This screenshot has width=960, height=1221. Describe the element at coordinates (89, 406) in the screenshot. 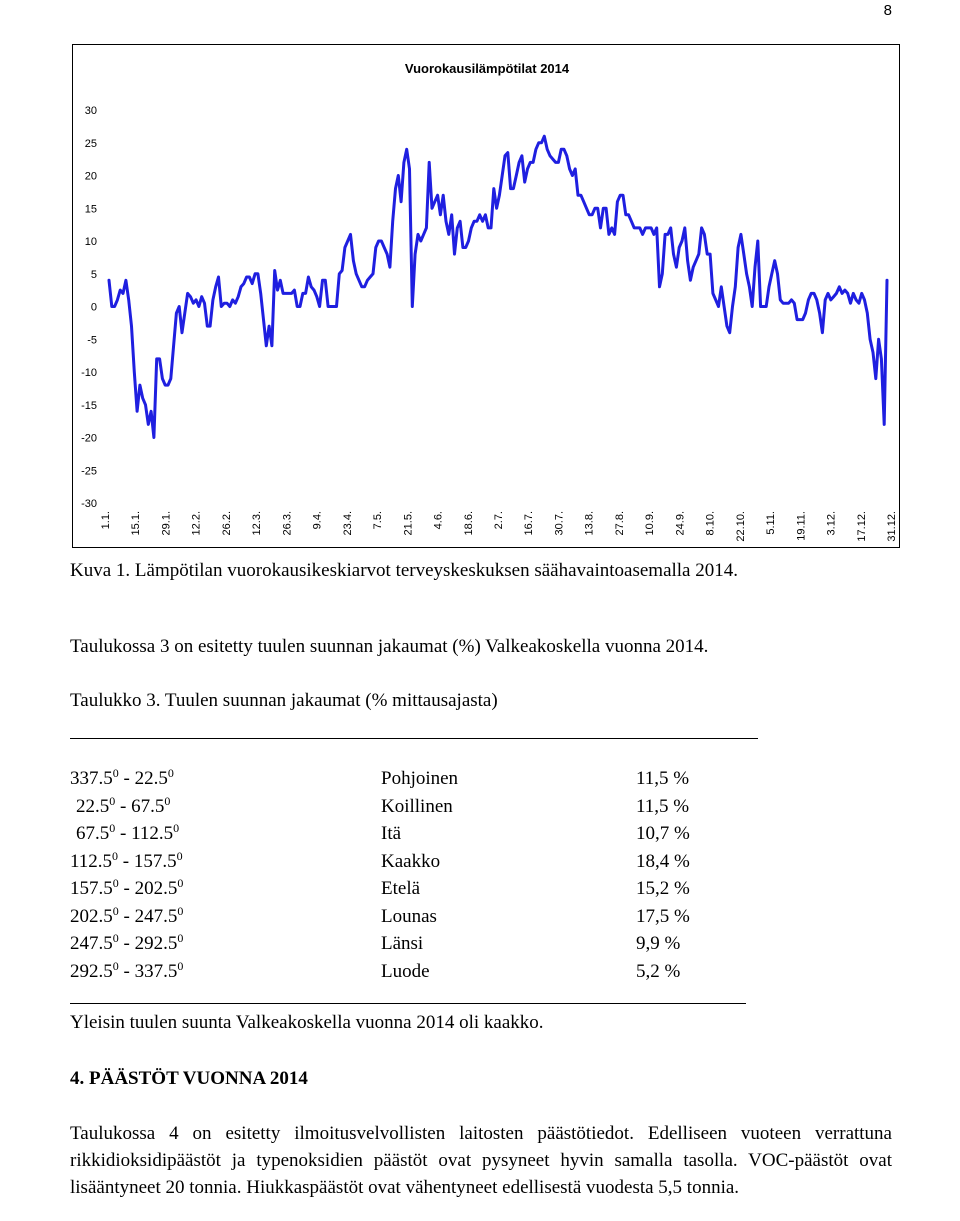

I see `y-tick-label: -15` at that location.